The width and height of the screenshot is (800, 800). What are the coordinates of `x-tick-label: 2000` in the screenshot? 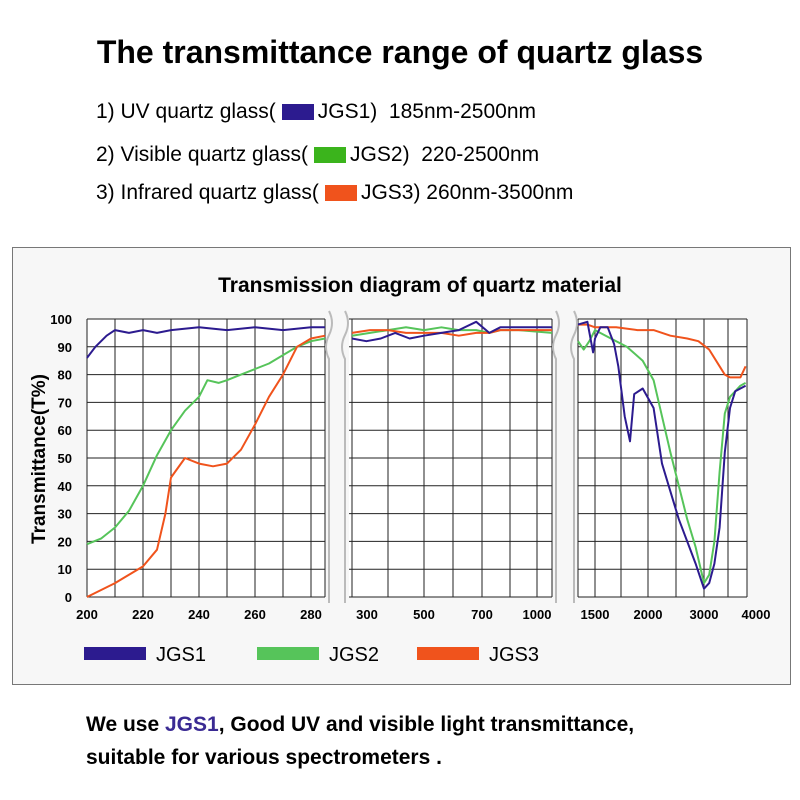 It's located at (648, 614).